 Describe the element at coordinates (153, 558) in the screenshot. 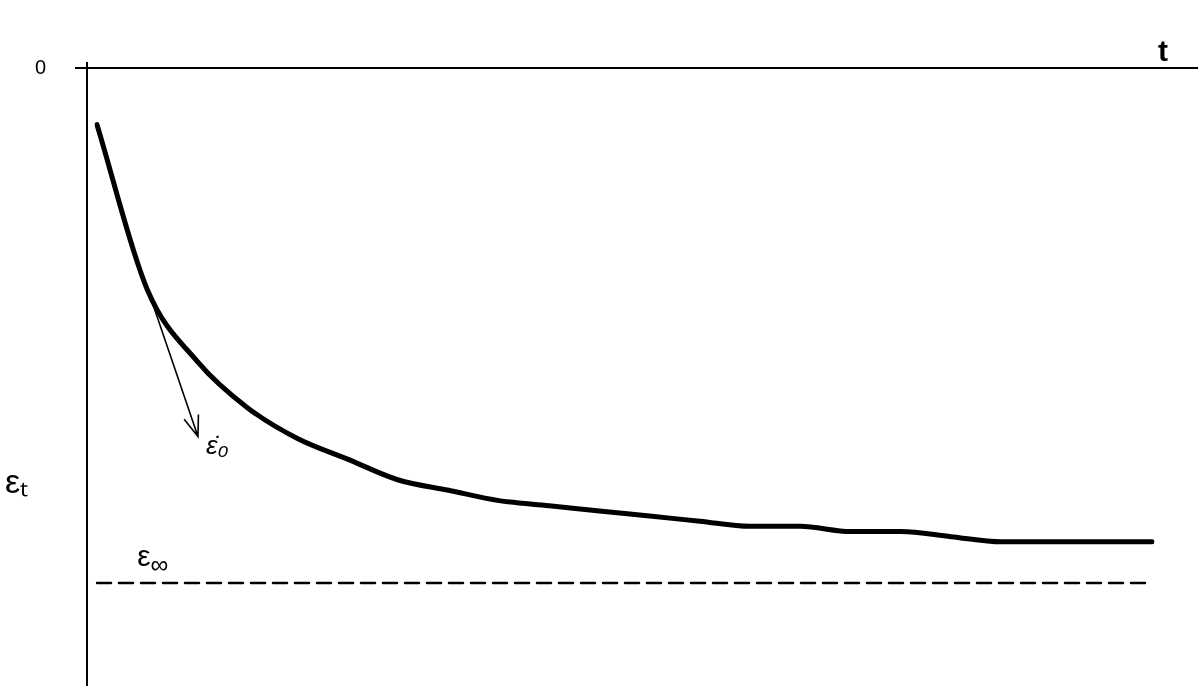

I see `series-label: ε$_{∞}$` at that location.